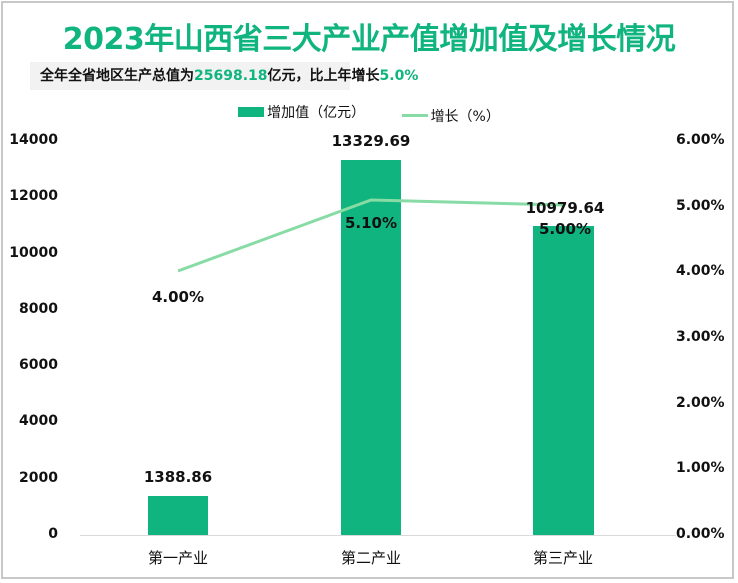 The height and width of the screenshot is (583, 738). I want to click on y-left-tick: 10000, so click(33, 253).